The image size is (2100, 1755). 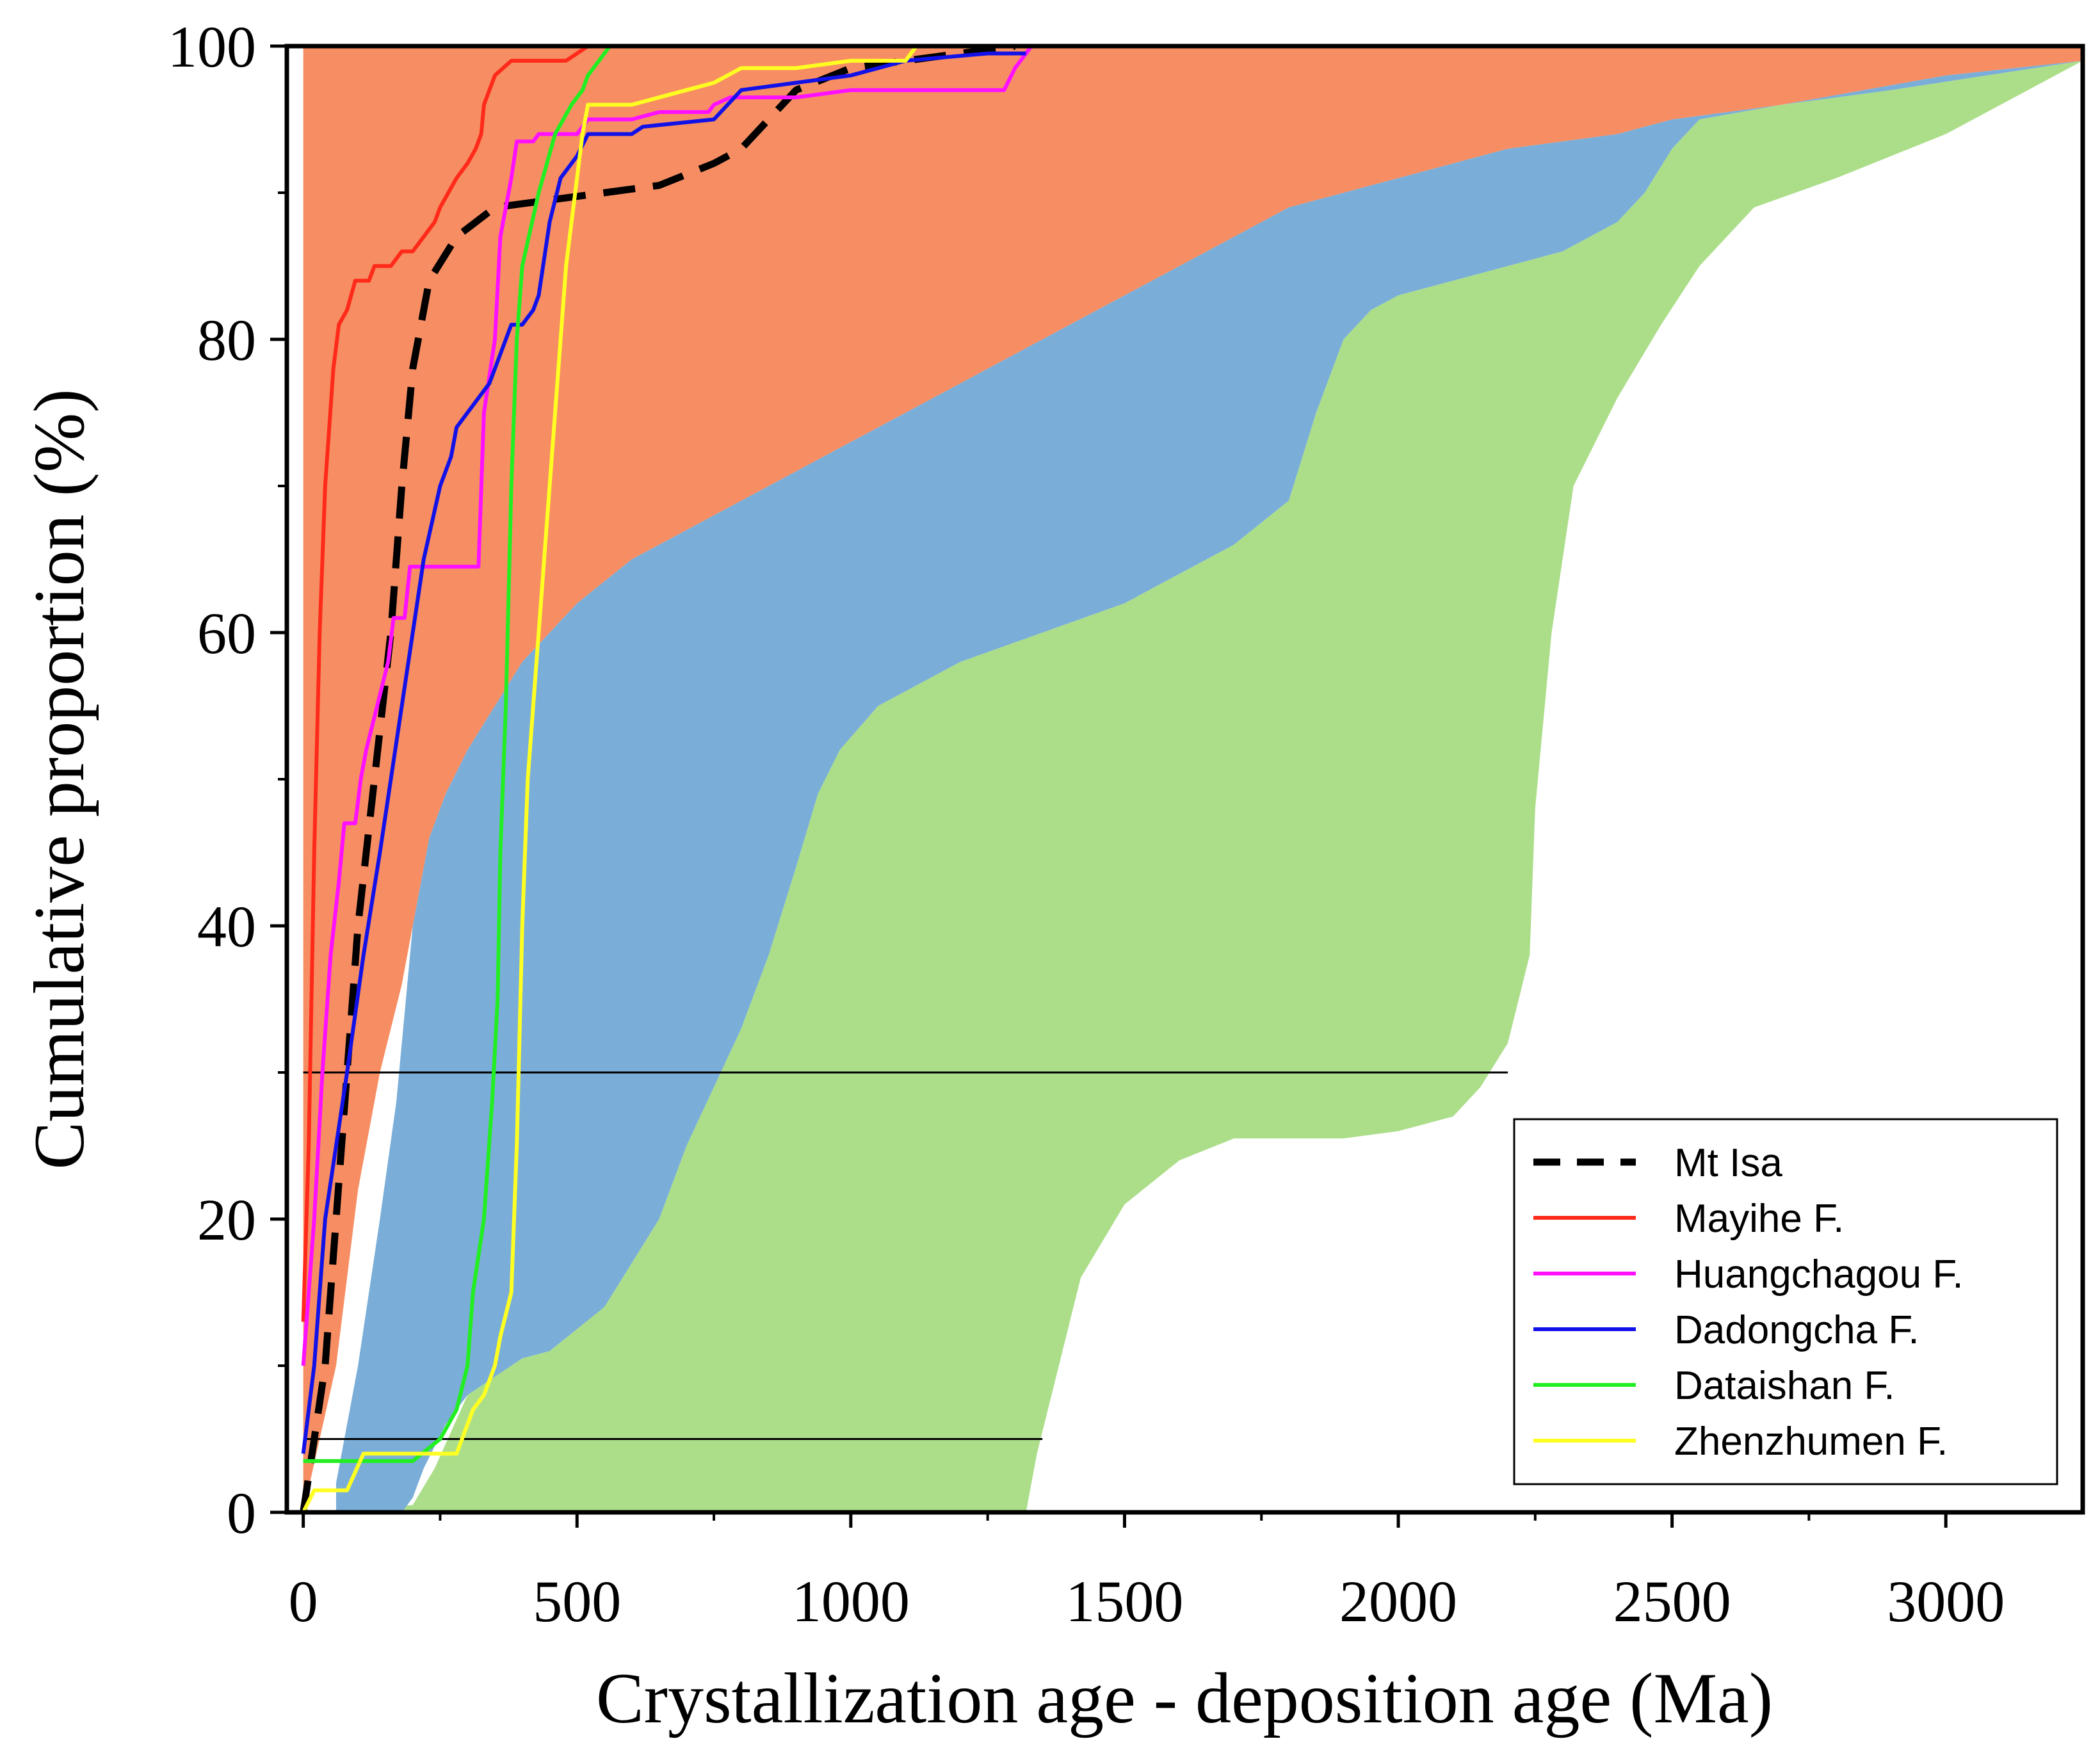 What do you see at coordinates (851, 1602) in the screenshot?
I see `x-tick-label: 1000` at bounding box center [851, 1602].